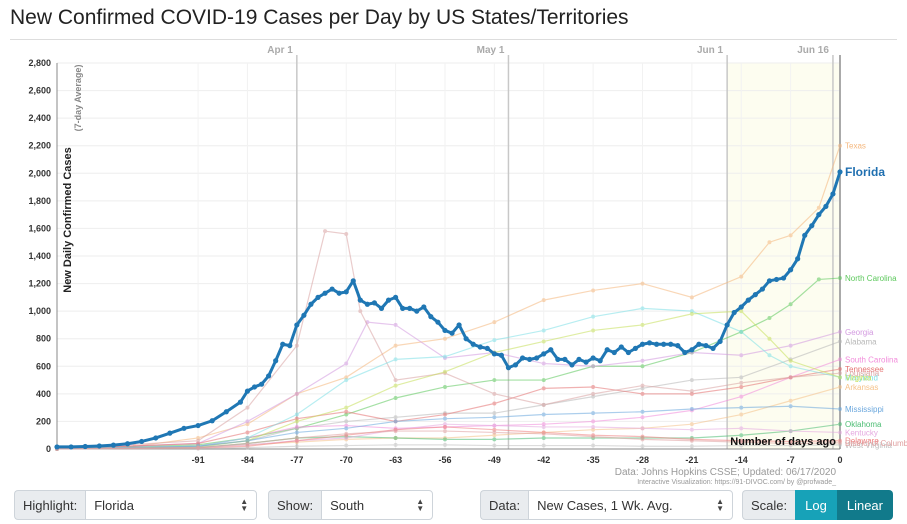 The image size is (907, 524). I want to click on series-end-label: Alabama, so click(861, 341).